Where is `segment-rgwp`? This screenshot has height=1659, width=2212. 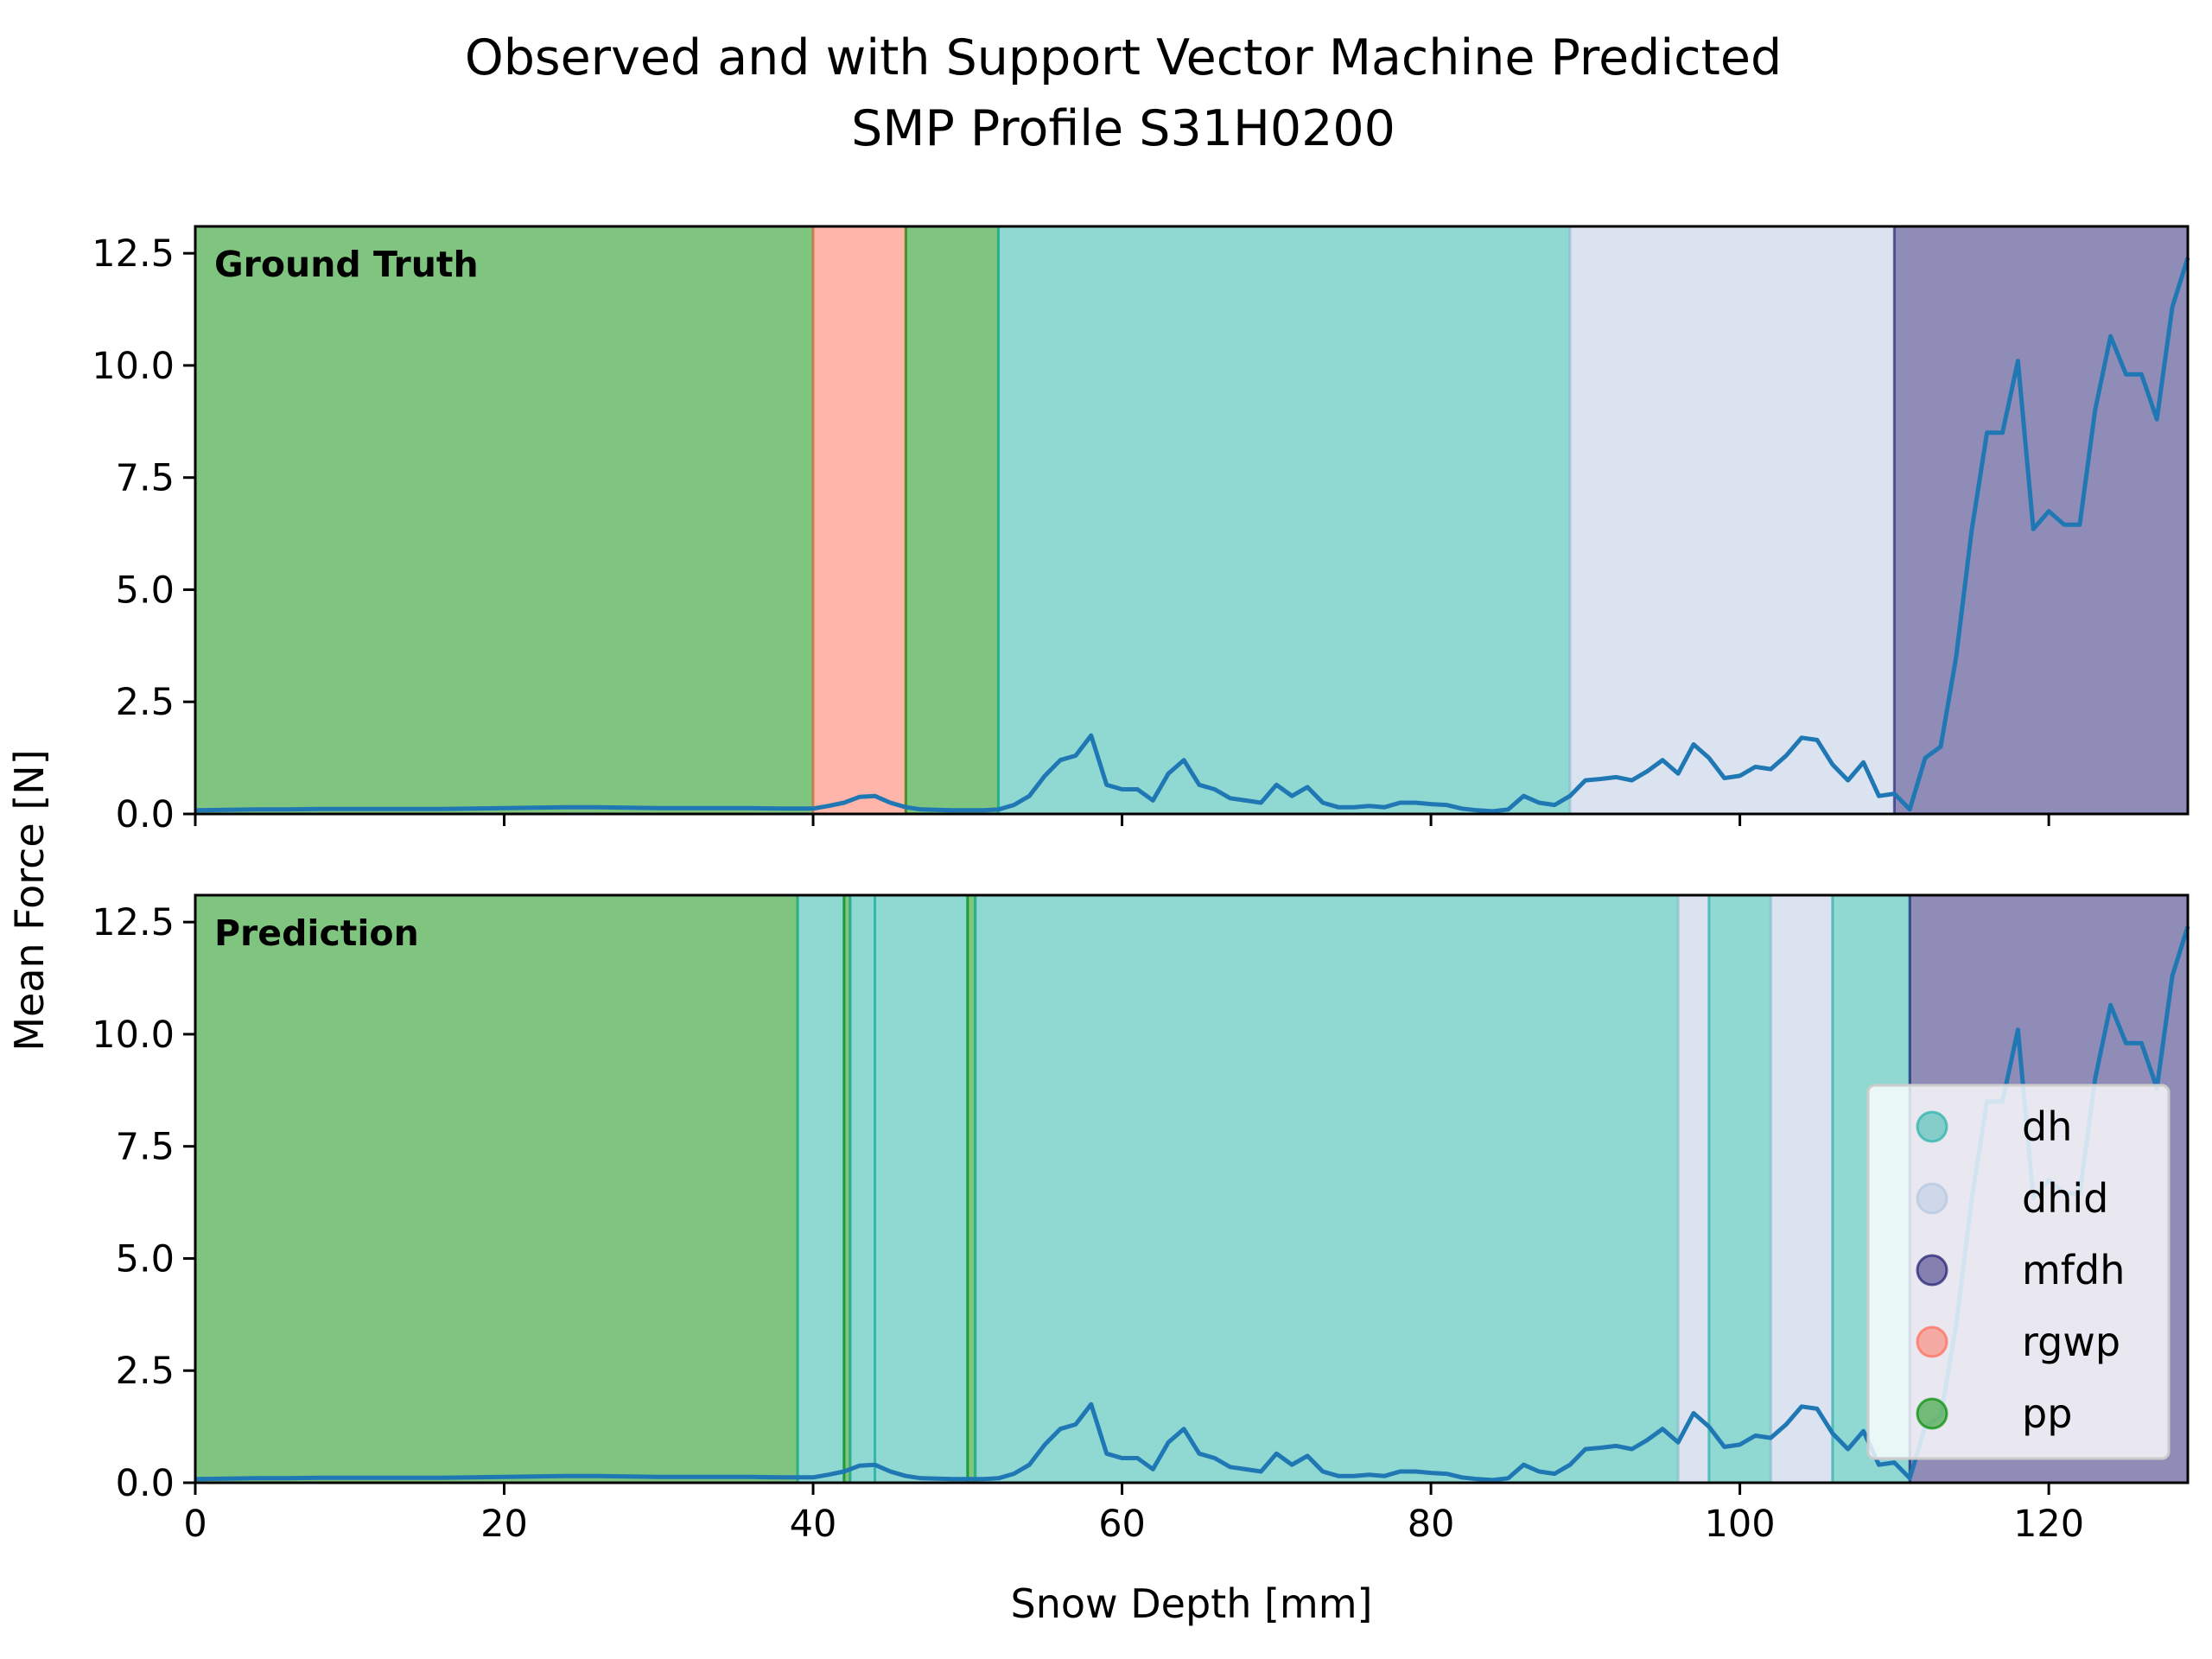 segment-rgwp is located at coordinates (859, 520).